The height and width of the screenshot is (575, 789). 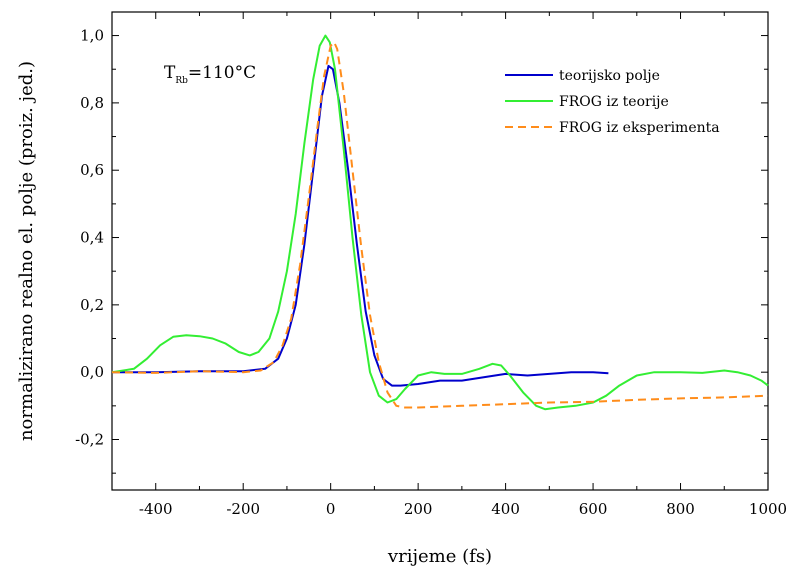 I want to click on annotation-main: T, so click(x=170, y=73).